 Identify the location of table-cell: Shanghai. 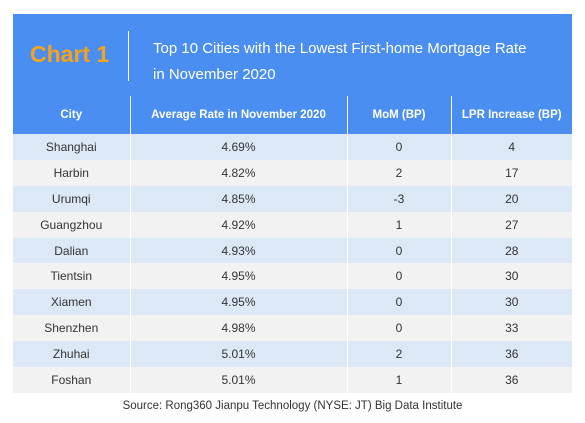
(71, 147).